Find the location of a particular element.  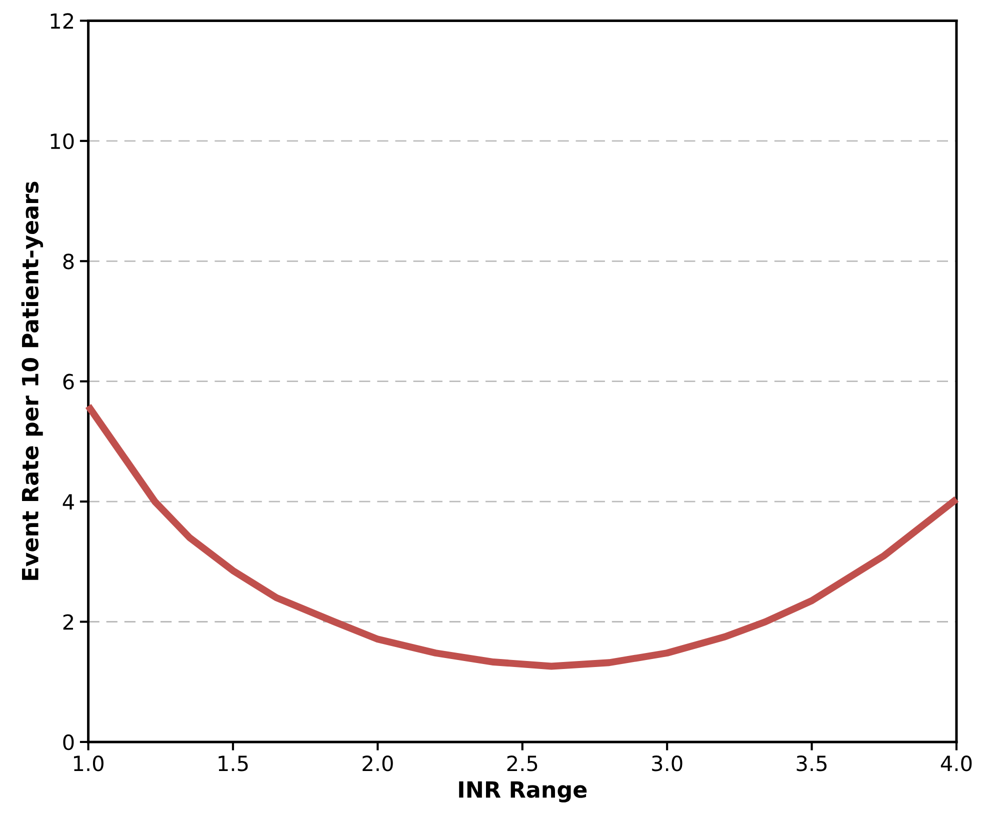

y-tick-label: 6 is located at coordinates (68, 382).